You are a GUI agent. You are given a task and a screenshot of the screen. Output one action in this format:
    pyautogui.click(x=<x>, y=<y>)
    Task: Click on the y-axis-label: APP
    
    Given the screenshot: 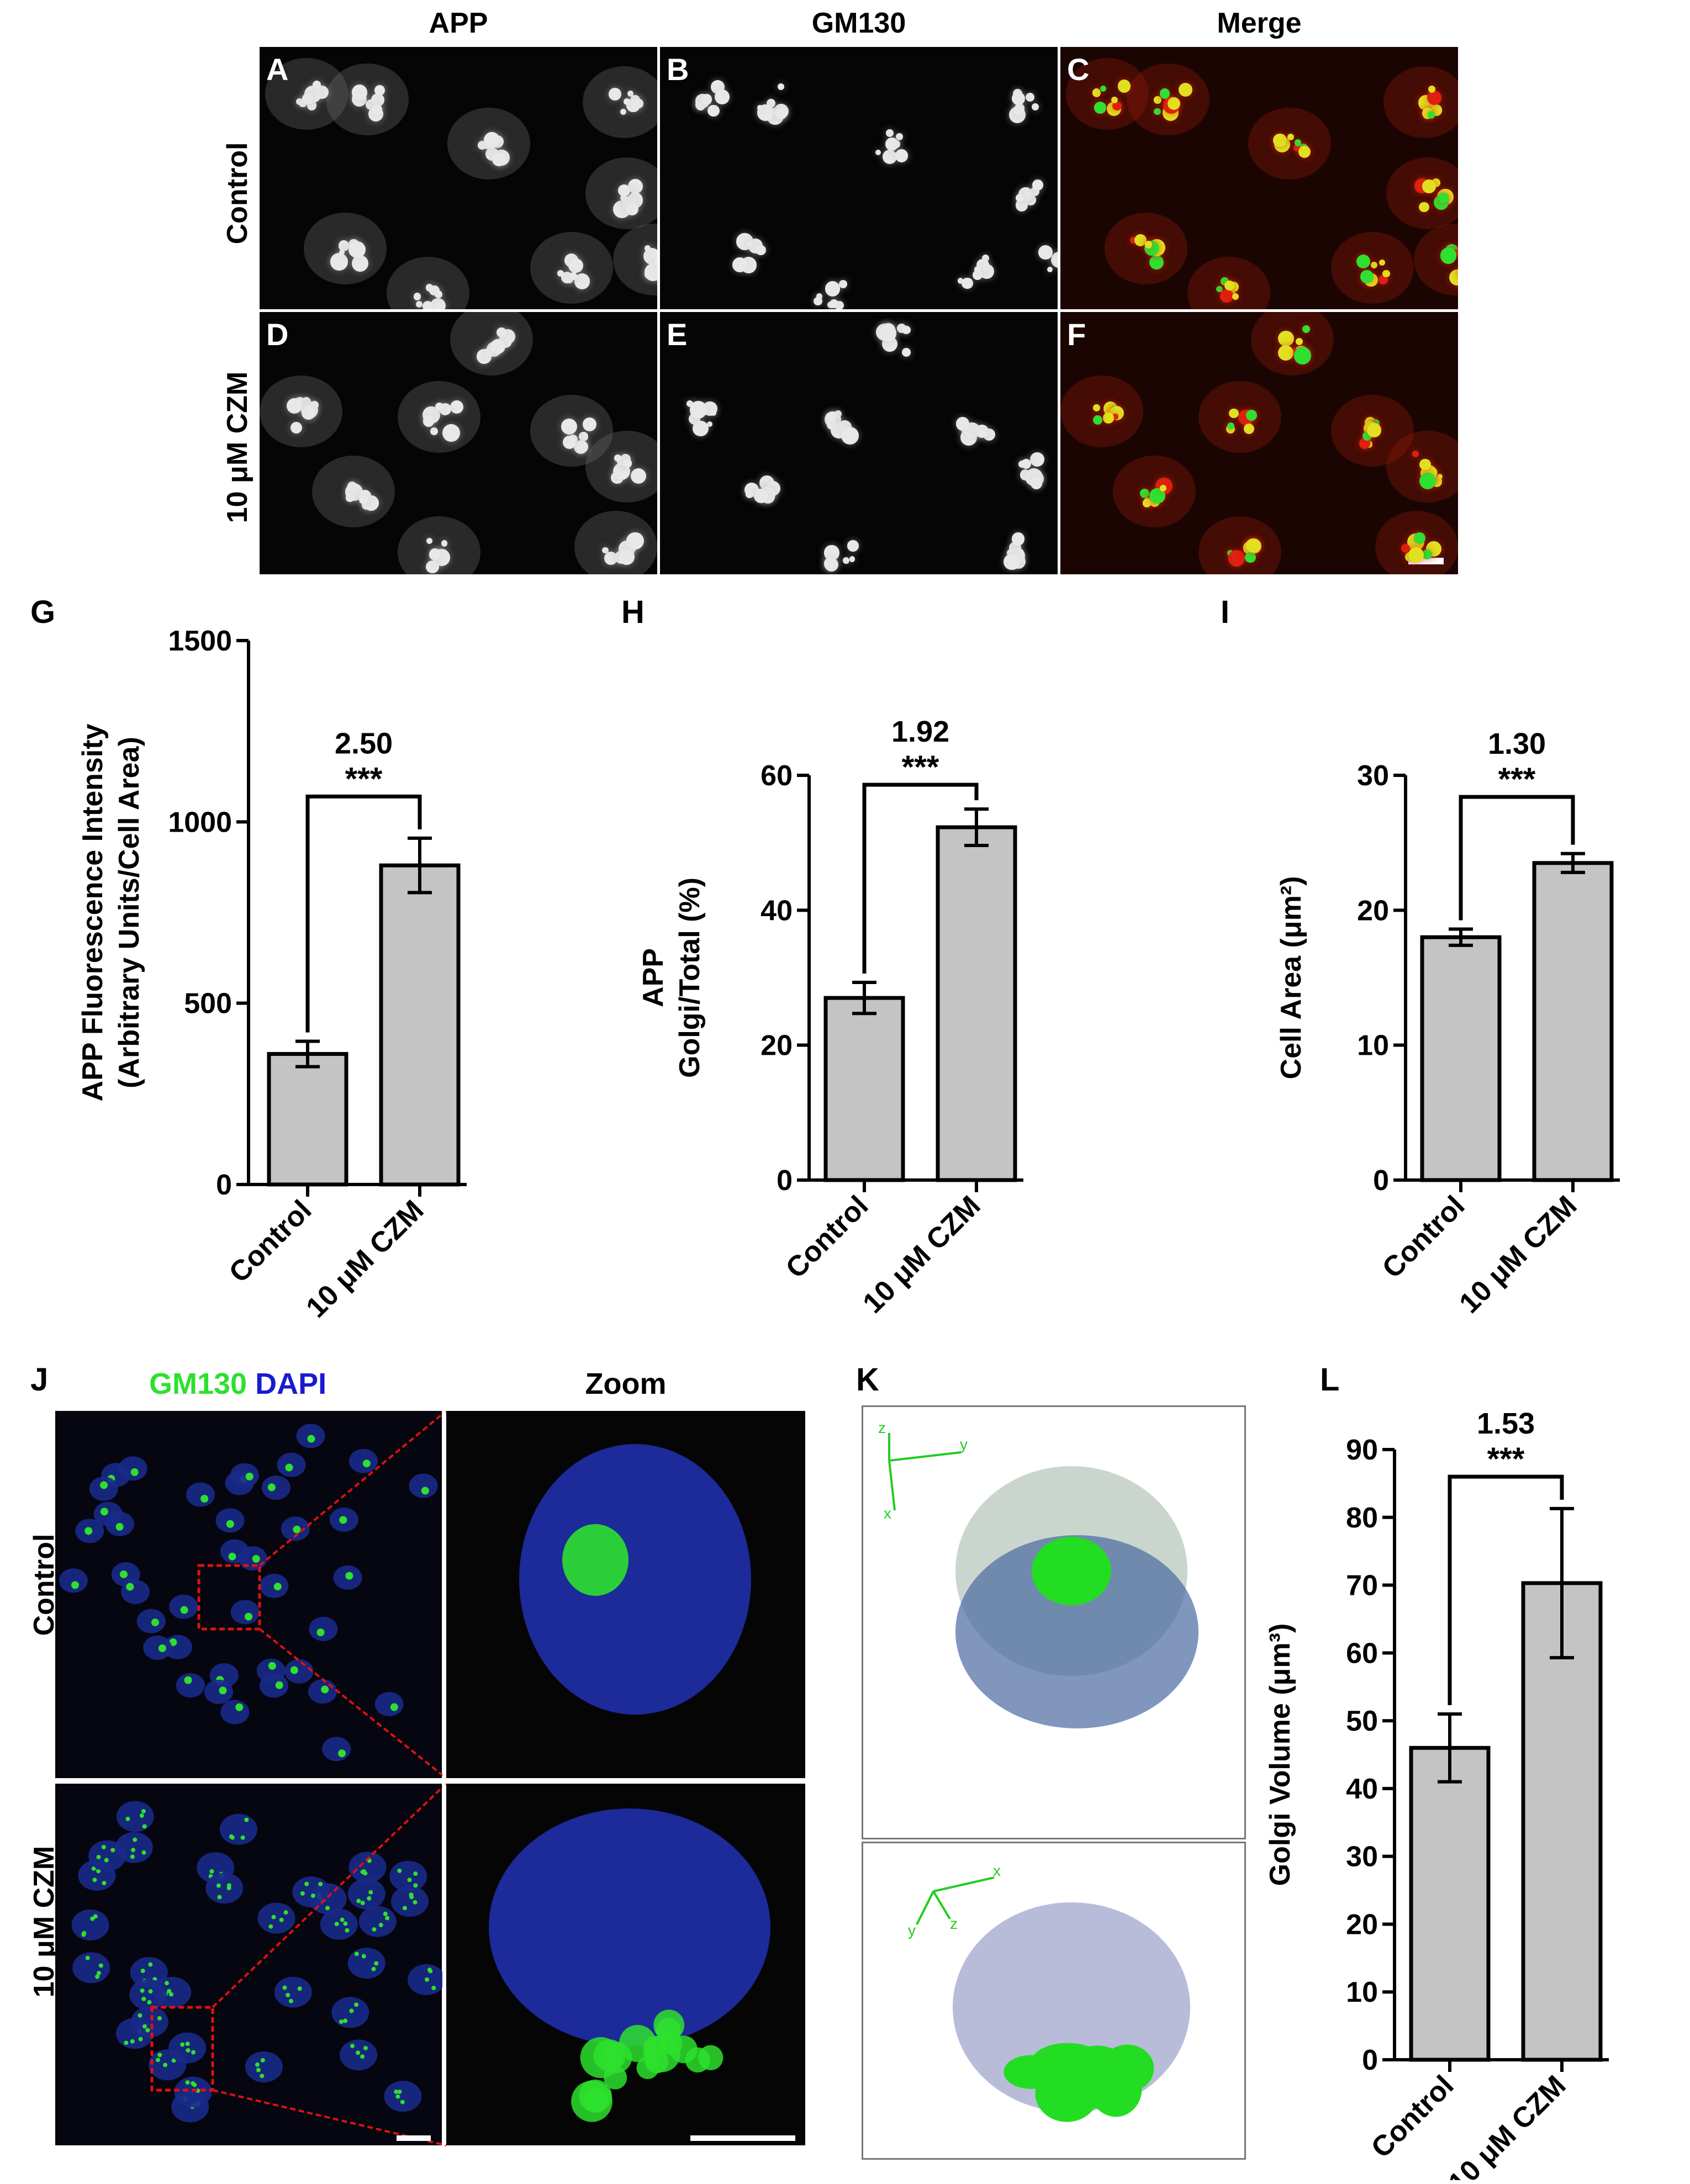 What is the action you would take?
    pyautogui.click(x=653, y=977)
    